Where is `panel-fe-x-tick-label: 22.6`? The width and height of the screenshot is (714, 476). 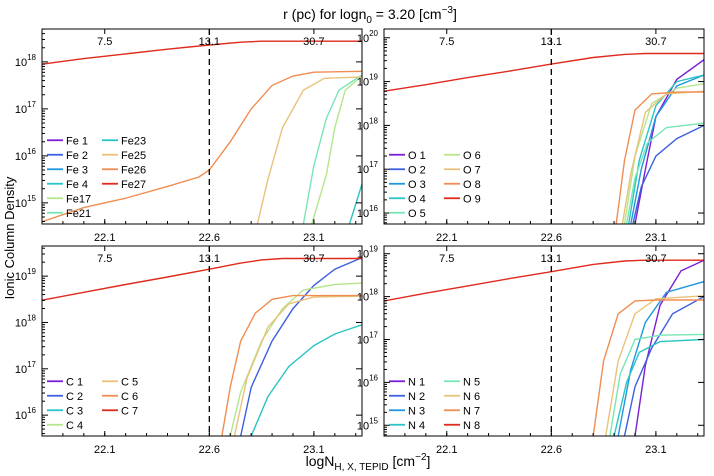
panel-fe-x-tick-label: 22.6 is located at coordinates (209, 238).